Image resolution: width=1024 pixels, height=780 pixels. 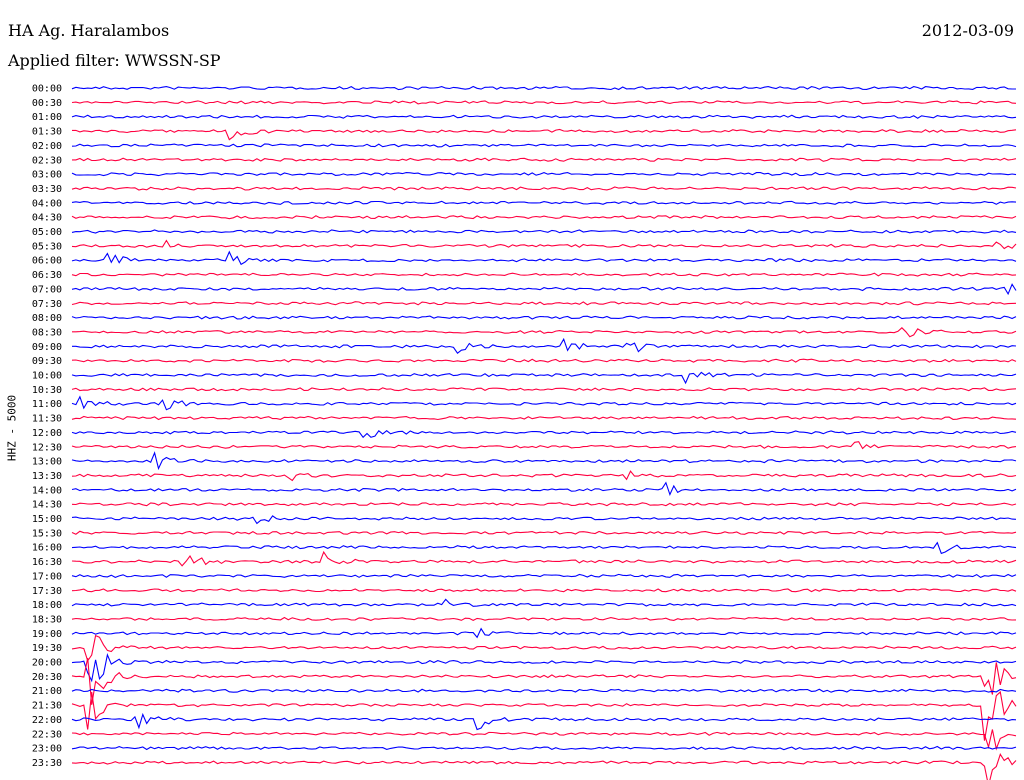 I want to click on row-time-label: 17:30, so click(x=47, y=591).